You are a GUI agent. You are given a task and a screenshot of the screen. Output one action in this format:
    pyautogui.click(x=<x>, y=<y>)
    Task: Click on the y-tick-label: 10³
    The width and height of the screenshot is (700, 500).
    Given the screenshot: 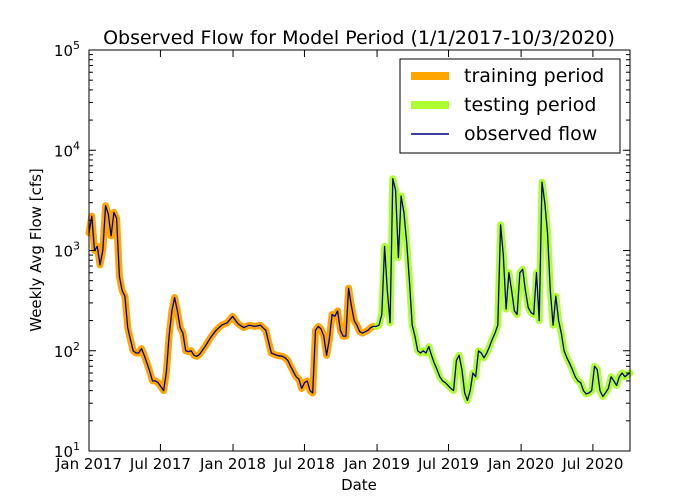 What is the action you would take?
    pyautogui.click(x=67, y=250)
    